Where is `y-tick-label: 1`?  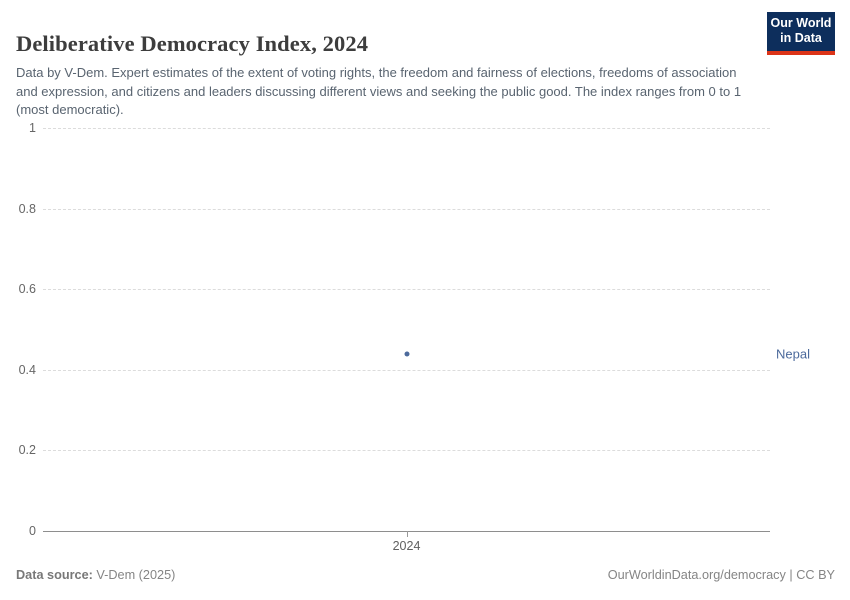
y-tick-label: 1 is located at coordinates (32, 128).